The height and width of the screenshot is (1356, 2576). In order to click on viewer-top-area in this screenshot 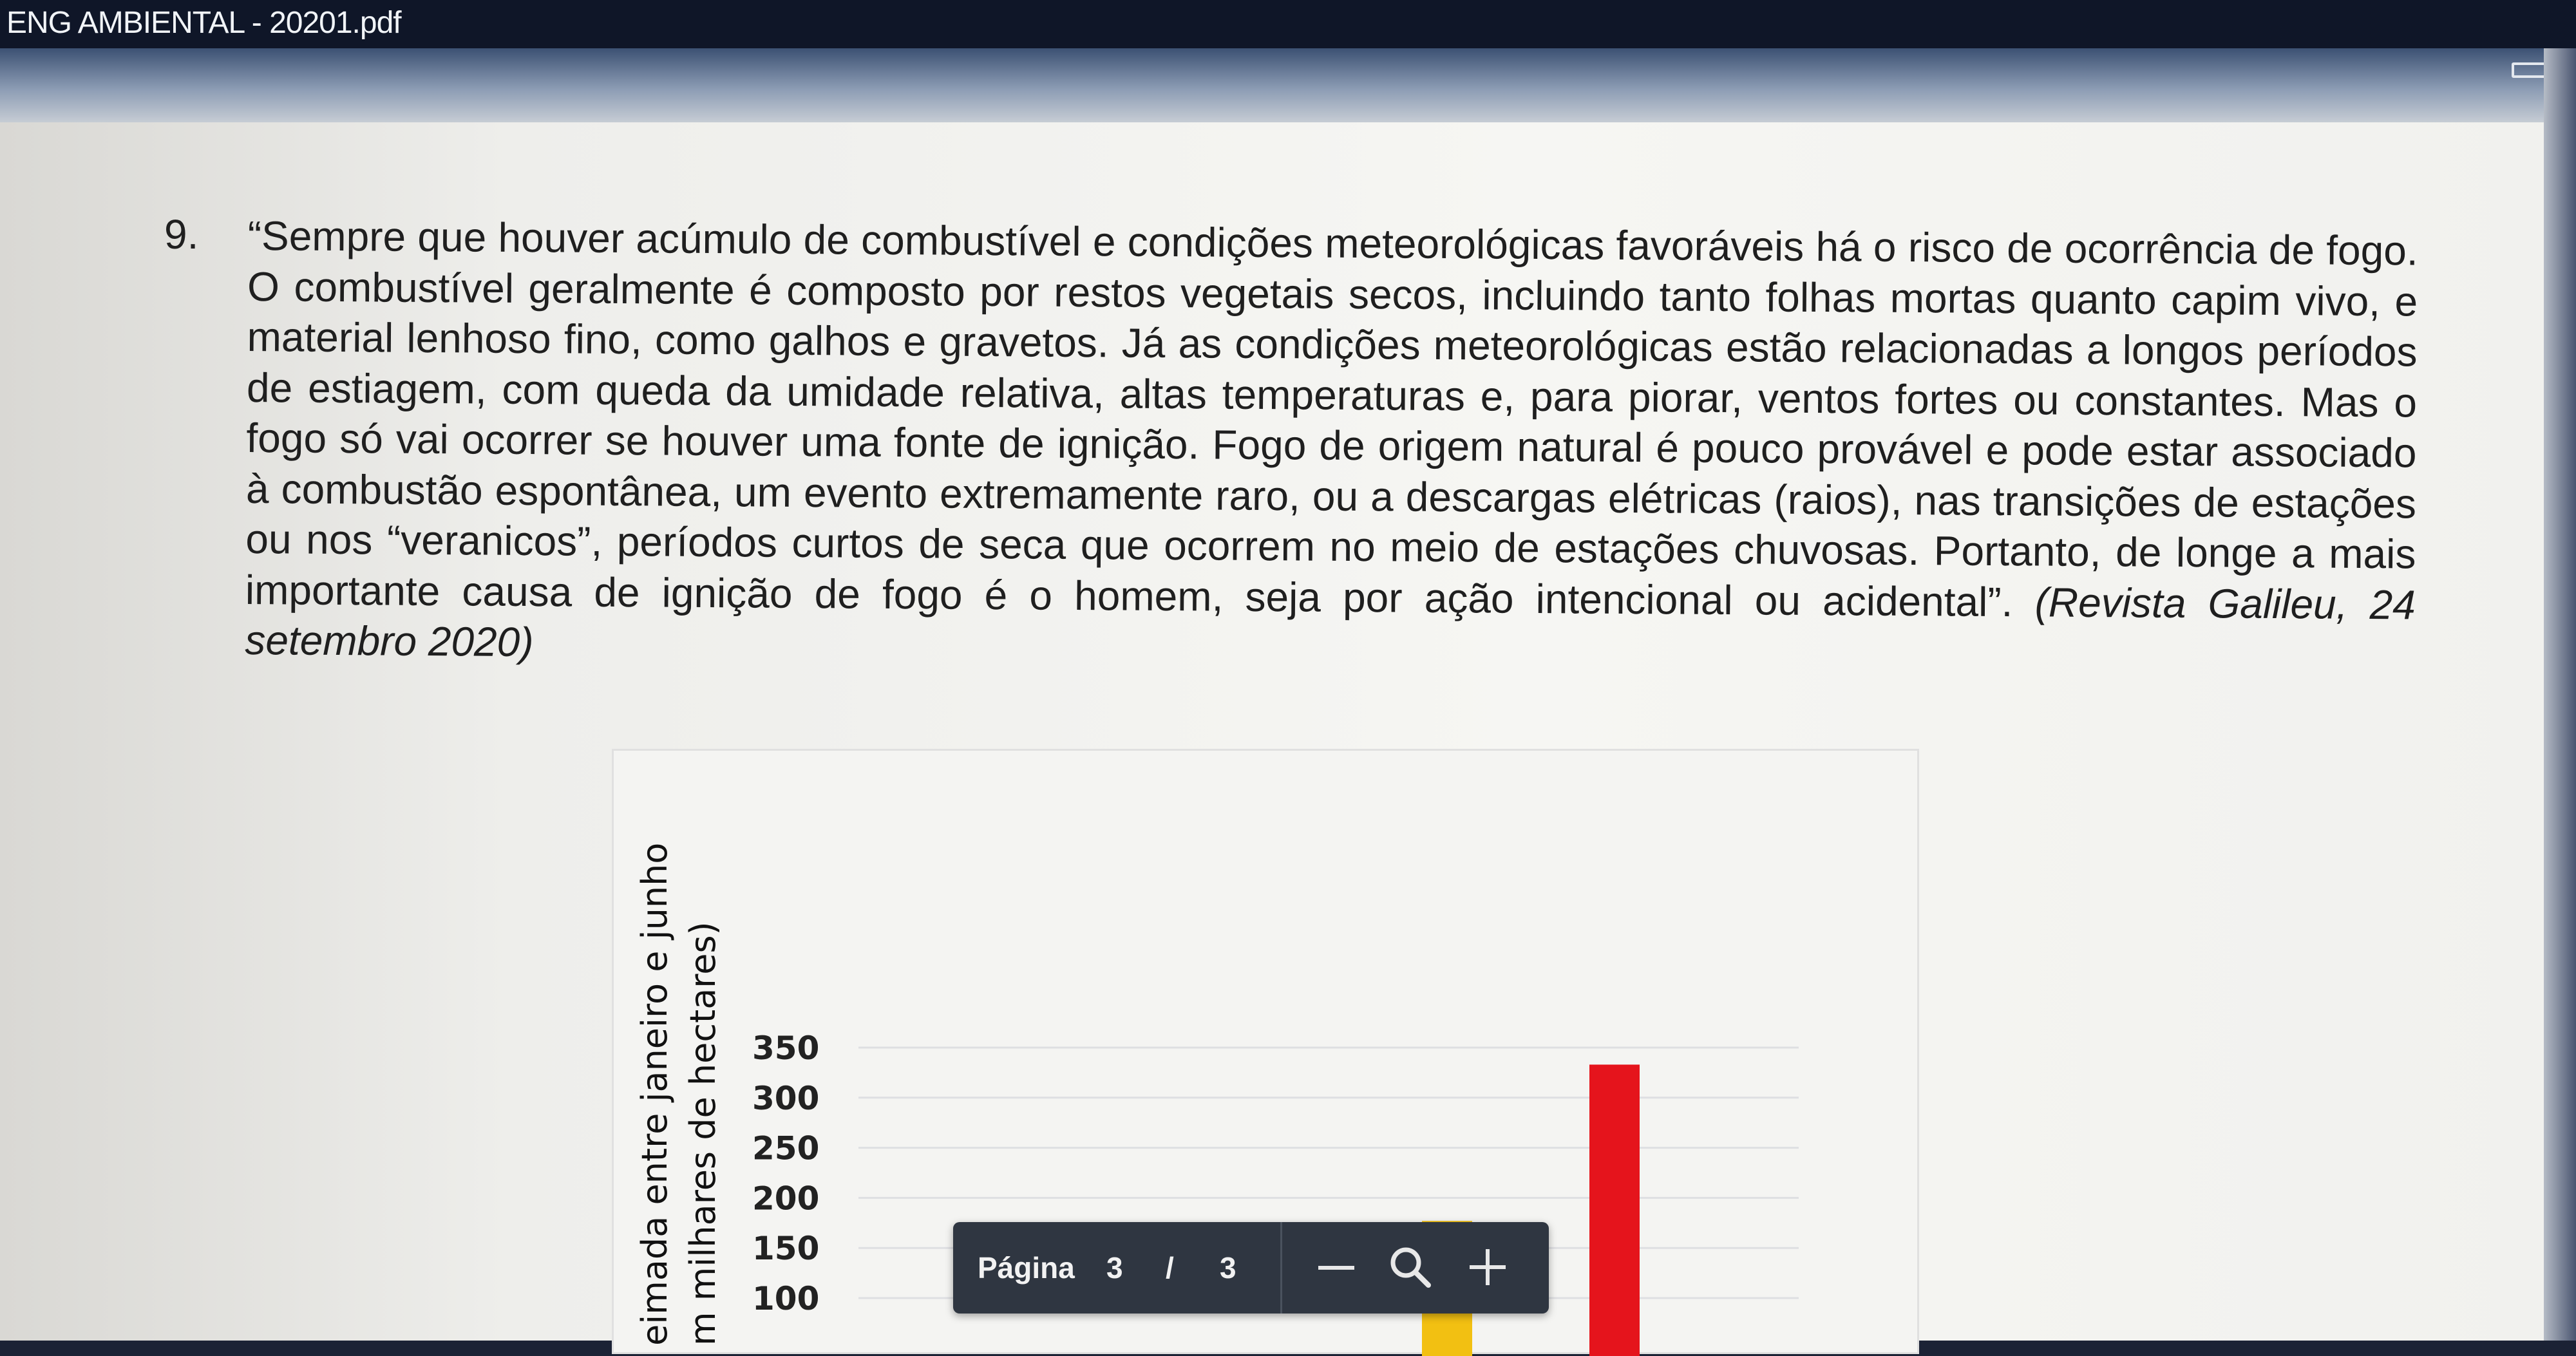, I will do `click(1288, 85)`.